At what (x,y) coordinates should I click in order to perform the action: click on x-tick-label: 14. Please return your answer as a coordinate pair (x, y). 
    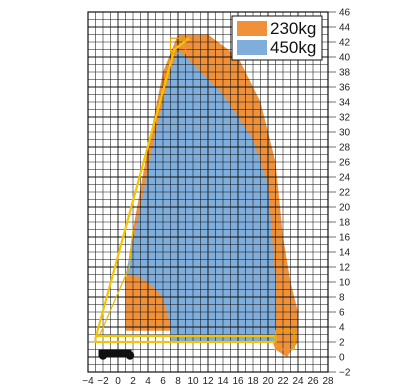
    Looking at the image, I should click on (223, 381).